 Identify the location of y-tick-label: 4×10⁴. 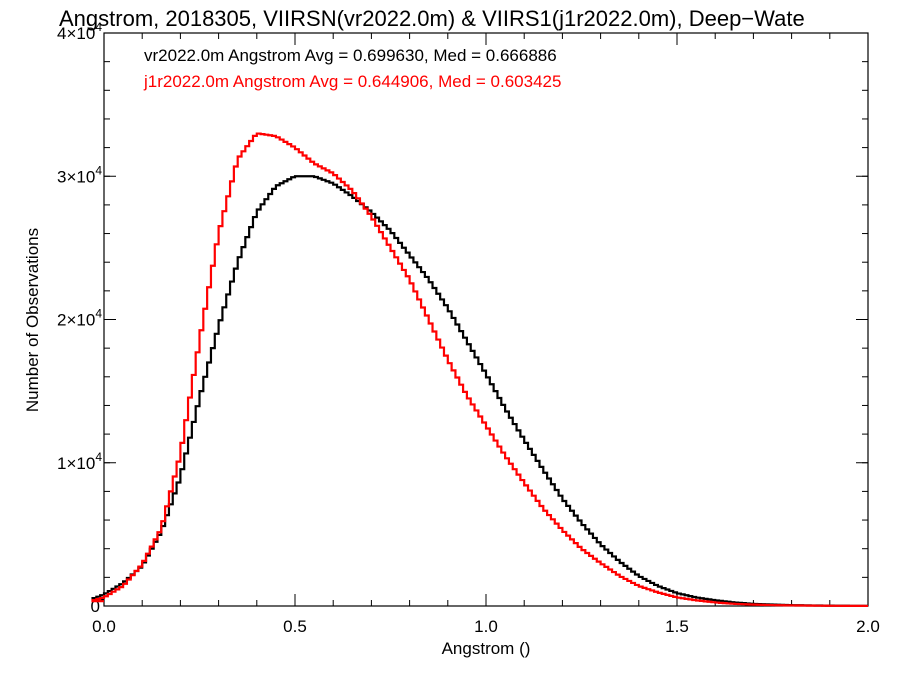
(79, 31).